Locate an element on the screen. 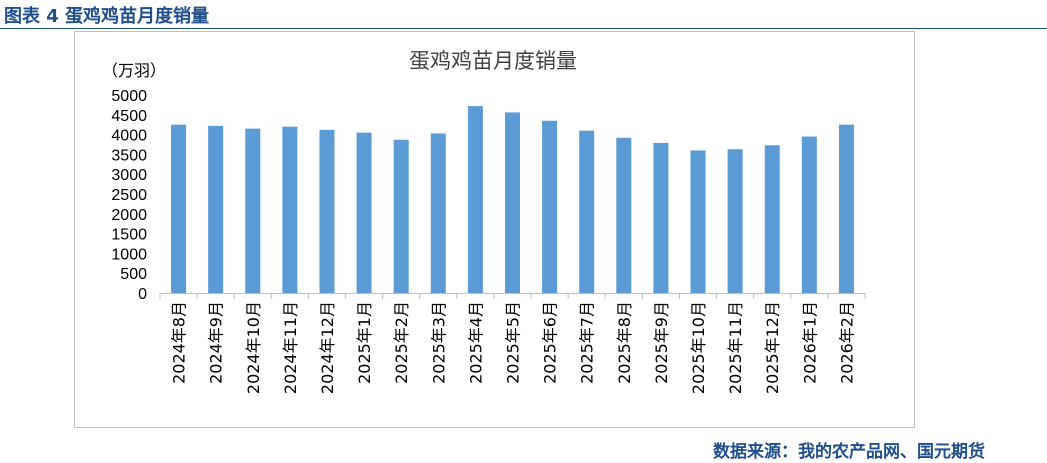 This screenshot has width=1047, height=463. data-source: 数据来源：我的农产品网、国元期货 is located at coordinates (849, 452).